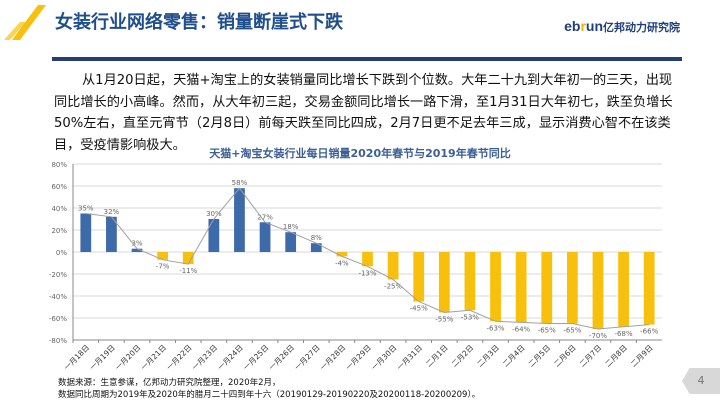  Describe the element at coordinates (598, 336) in the screenshot. I see `data-label: -70%` at that location.